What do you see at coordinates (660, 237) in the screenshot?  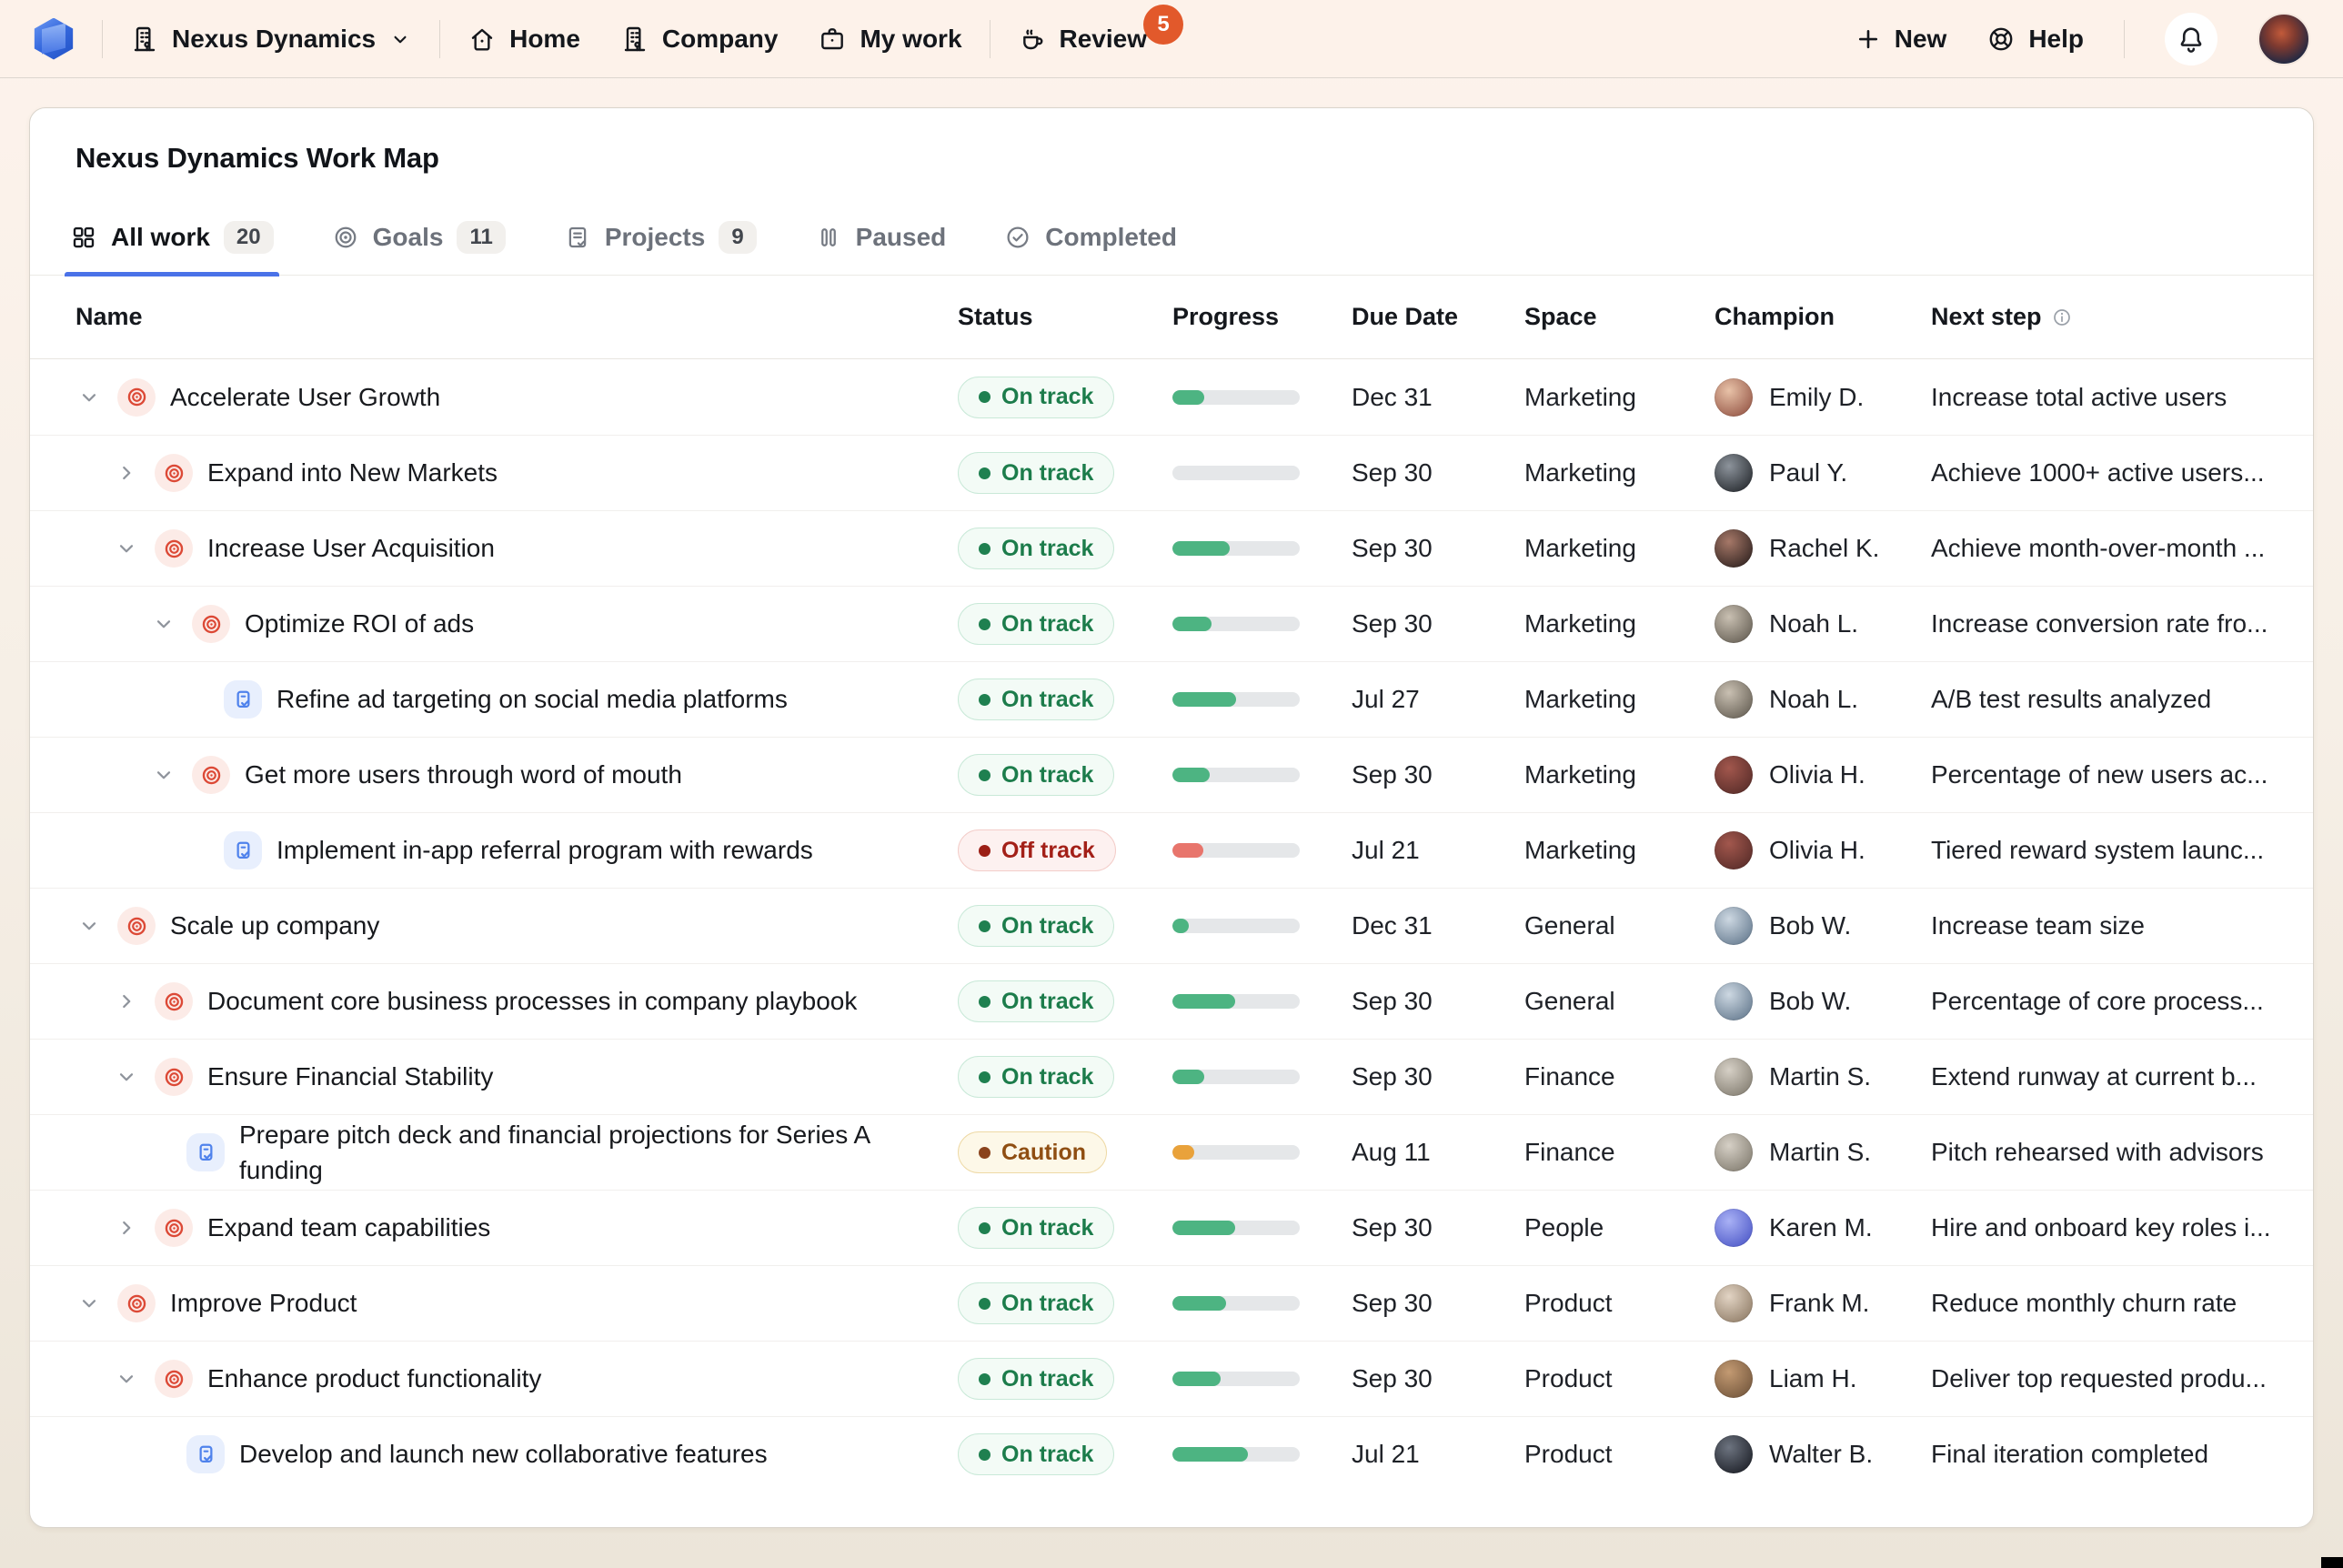 I see `tab-projects: Projects 9` at bounding box center [660, 237].